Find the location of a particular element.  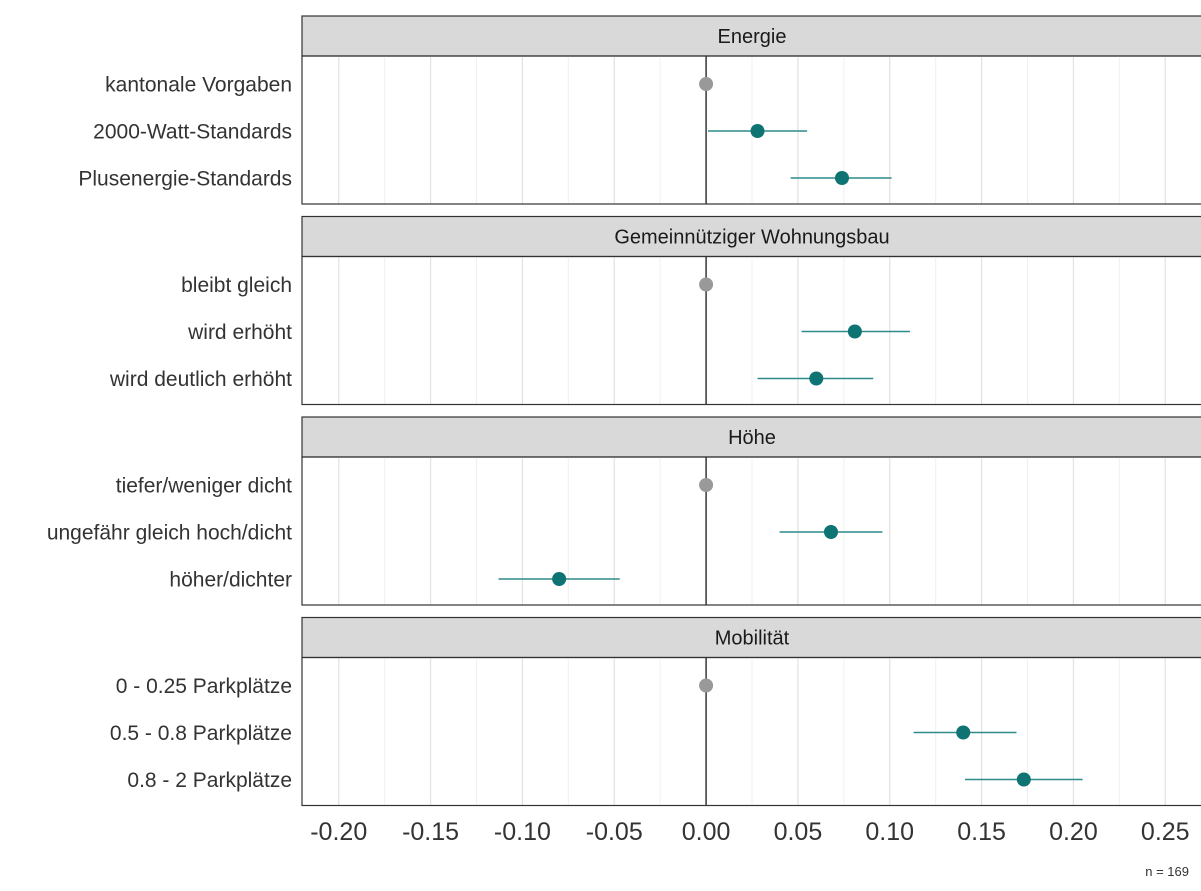

facet-title: Höhe is located at coordinates (752, 438).